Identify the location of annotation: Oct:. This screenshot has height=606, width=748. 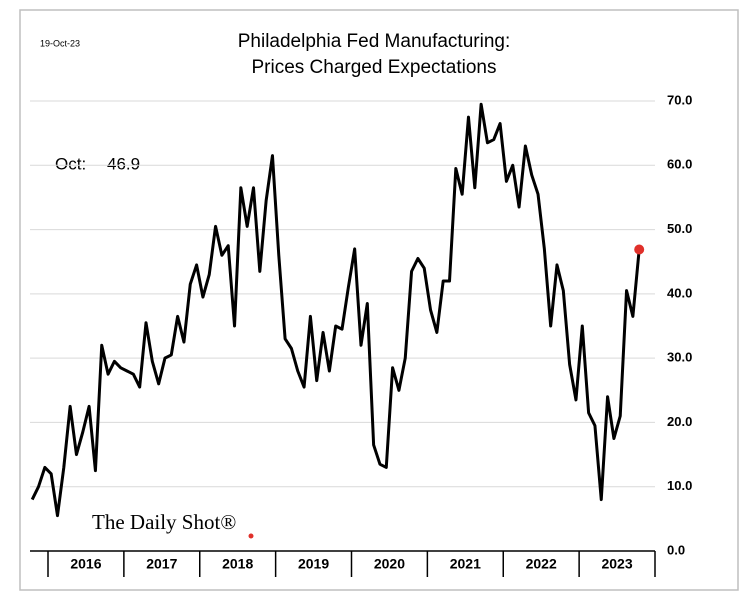
(70, 163).